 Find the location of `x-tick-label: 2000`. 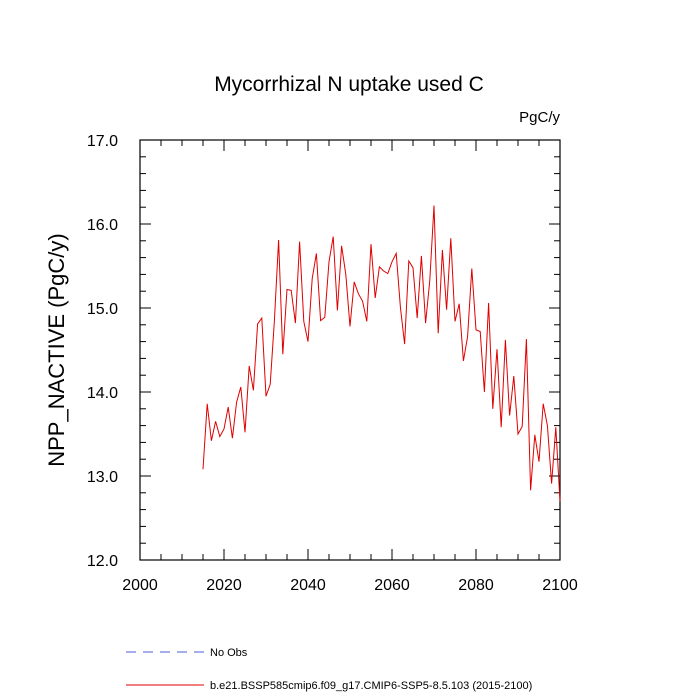

x-tick-label: 2000 is located at coordinates (140, 585).